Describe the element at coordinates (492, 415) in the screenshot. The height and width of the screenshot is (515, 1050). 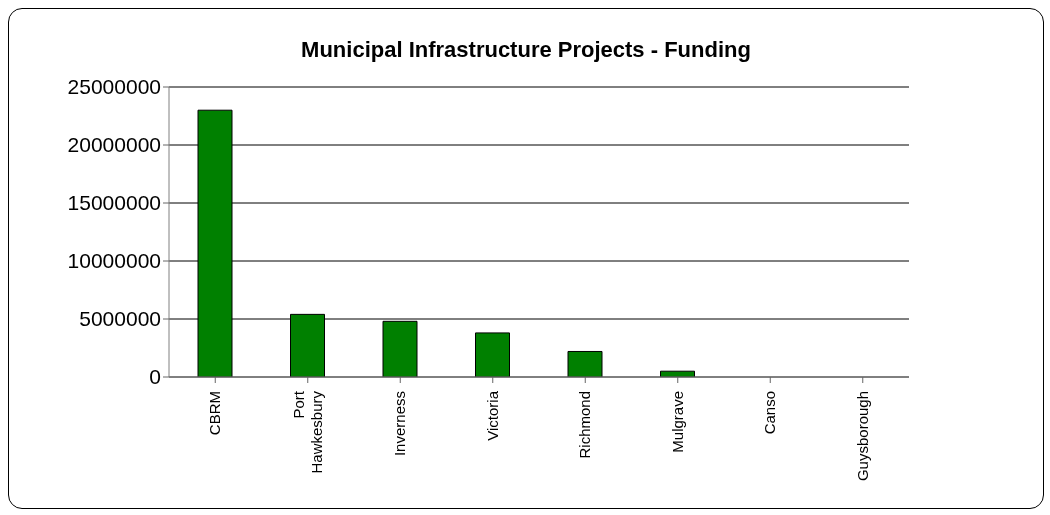
I see `x-tick-label: Victoria` at that location.